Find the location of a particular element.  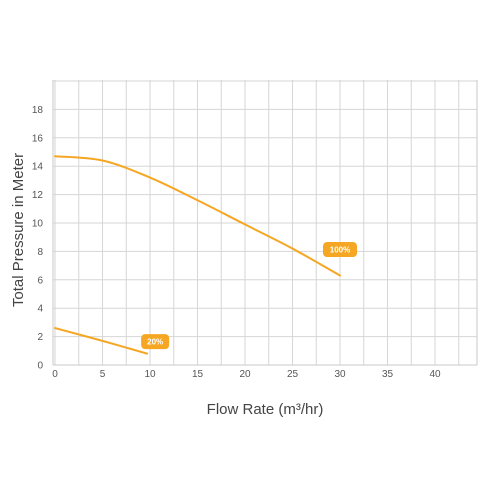

y-tick-label: 2 is located at coordinates (40, 337).